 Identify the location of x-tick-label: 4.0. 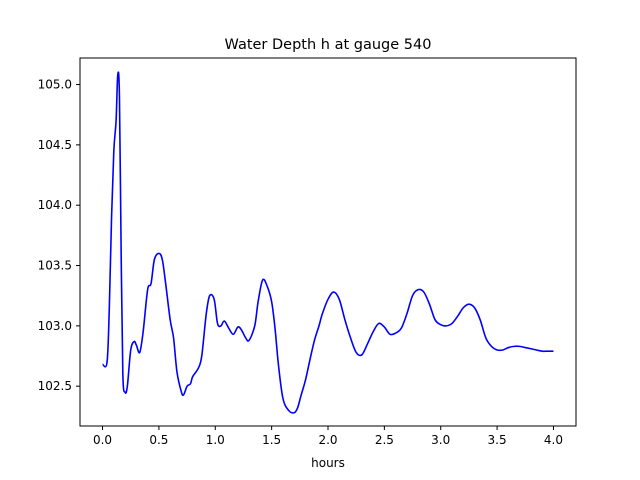
(553, 440).